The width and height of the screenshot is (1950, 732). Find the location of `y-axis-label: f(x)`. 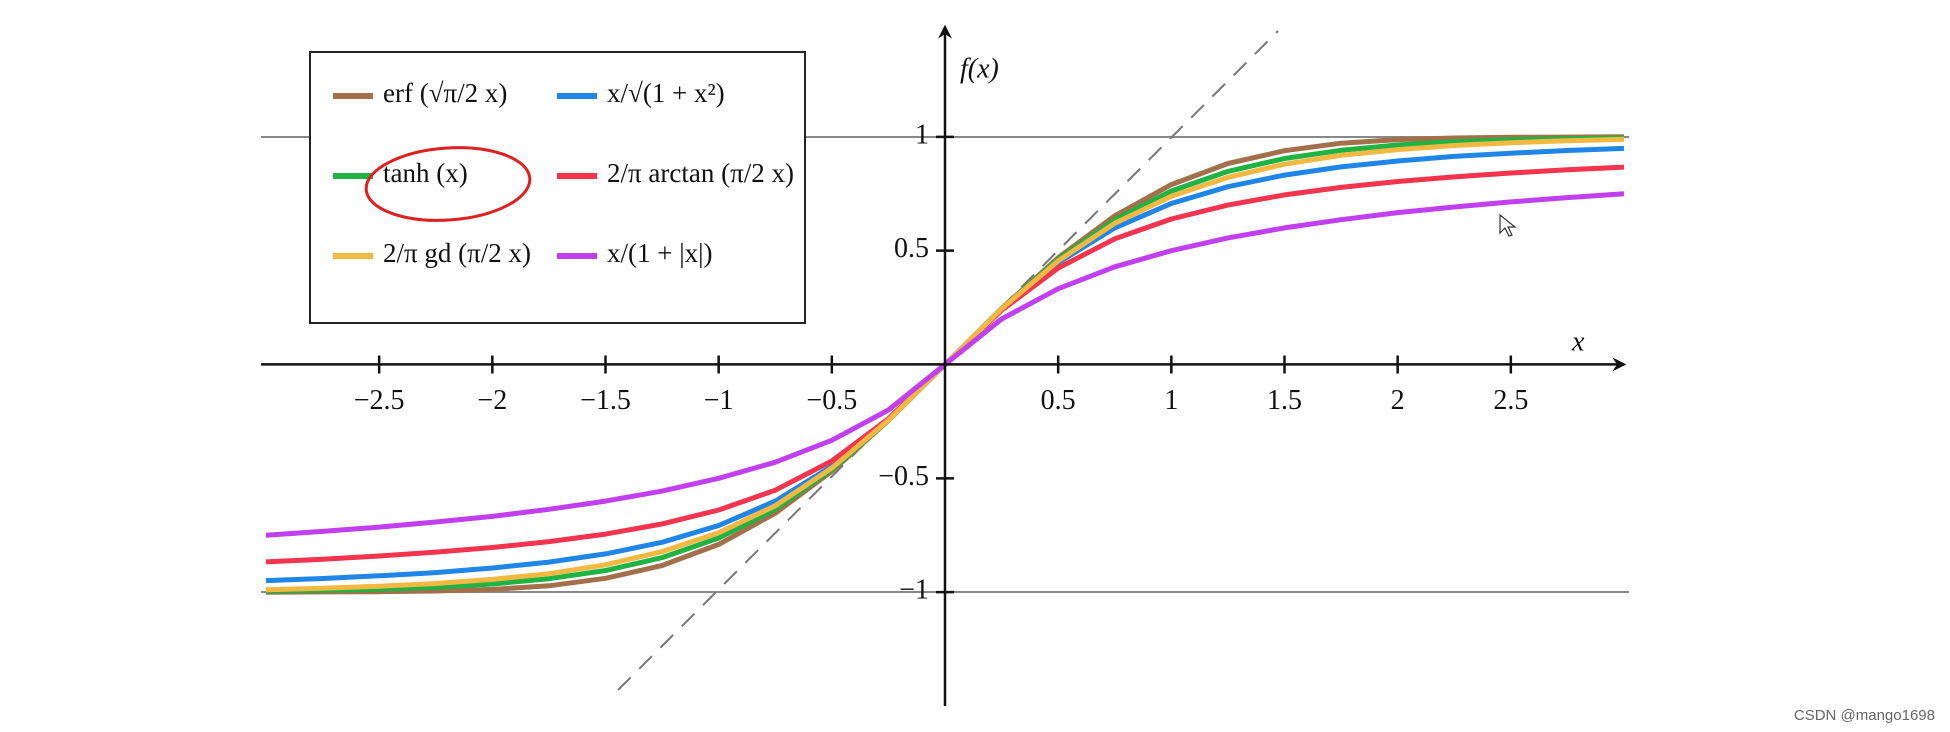

y-axis-label: f(x) is located at coordinates (979, 68).